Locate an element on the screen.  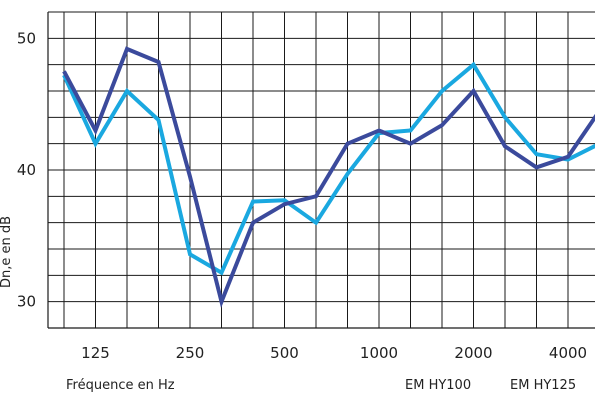
y-tick-label: 30 is located at coordinates (26, 302).